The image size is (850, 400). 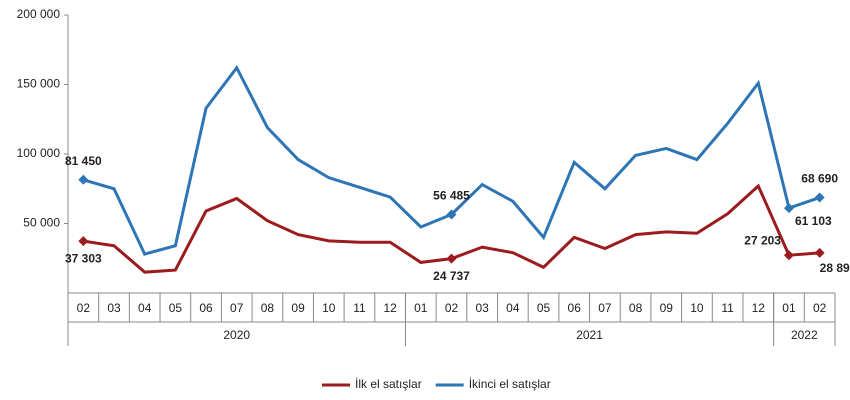 I want to click on data-label: 61 103, so click(x=813, y=221).